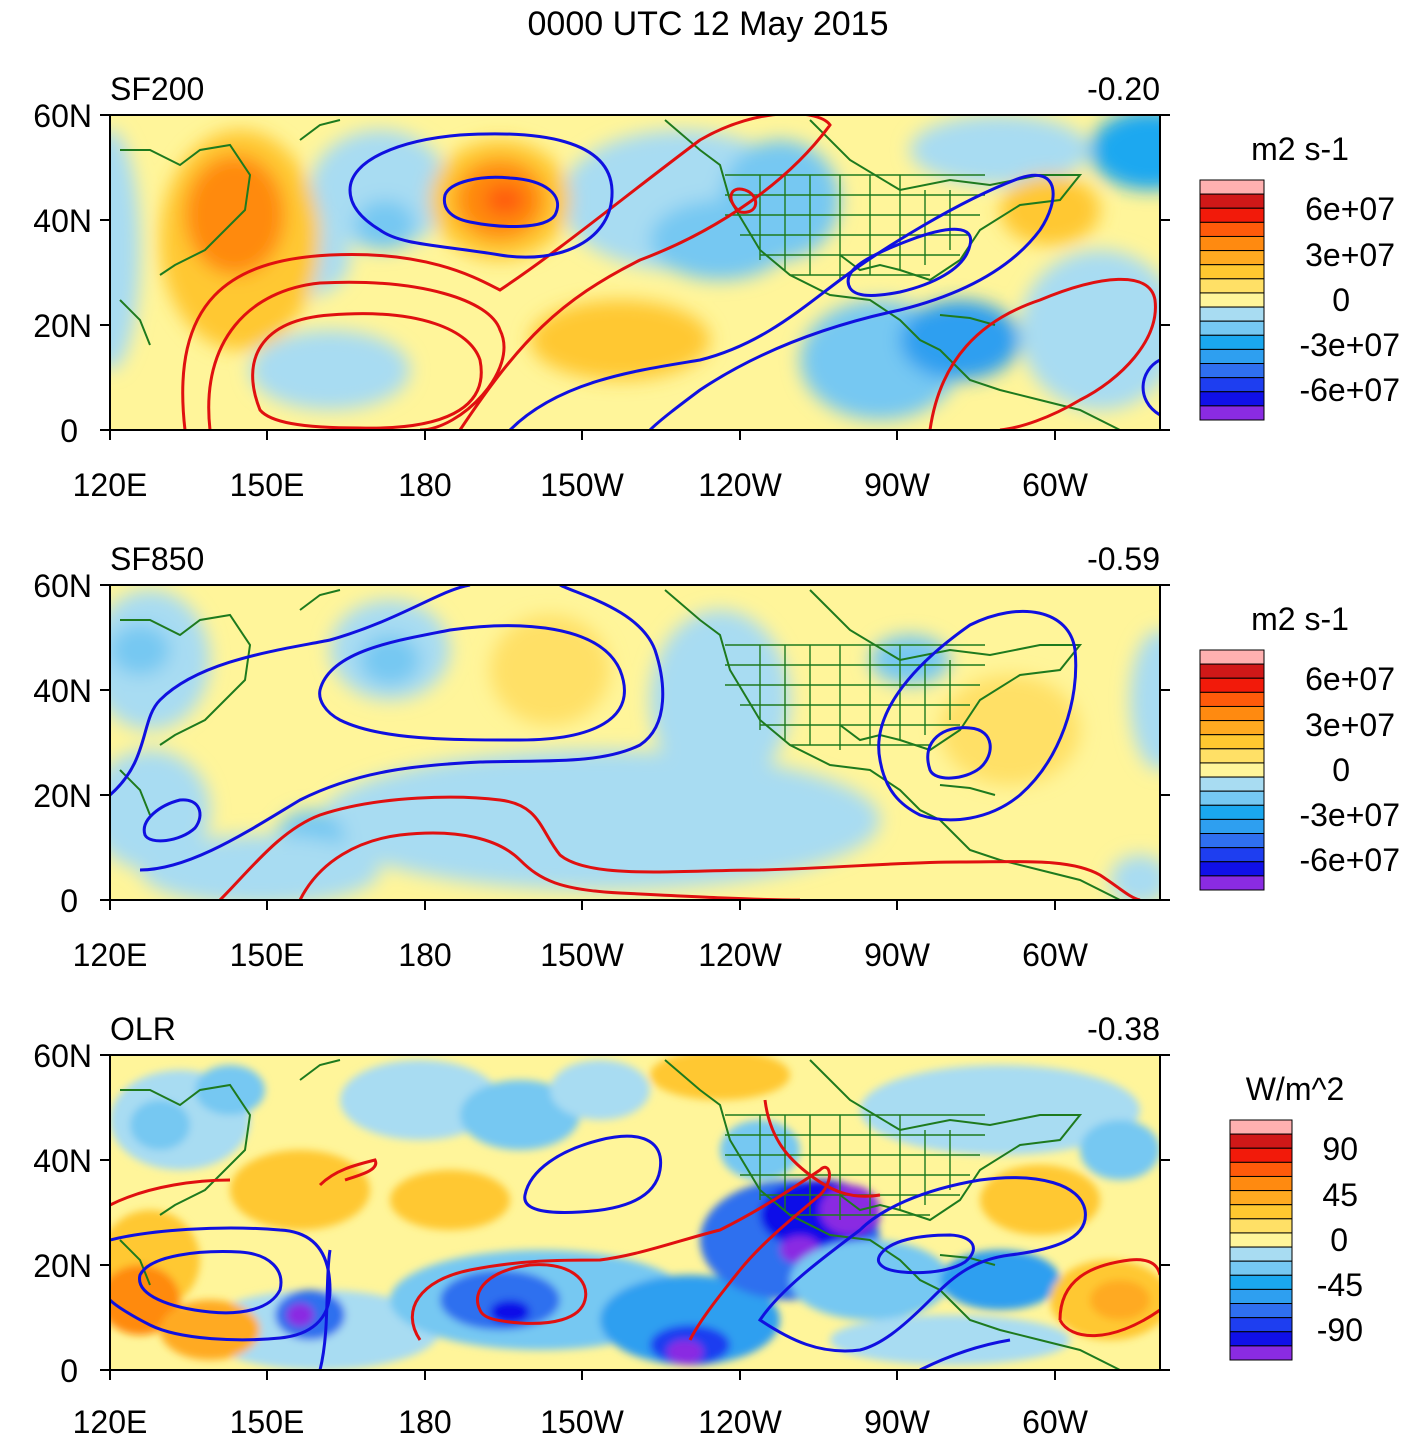 Image resolution: width=1406 pixels, height=1443 pixels. Describe the element at coordinates (1350, 725) in the screenshot. I see `colorbar-label: 3e+07` at that location.